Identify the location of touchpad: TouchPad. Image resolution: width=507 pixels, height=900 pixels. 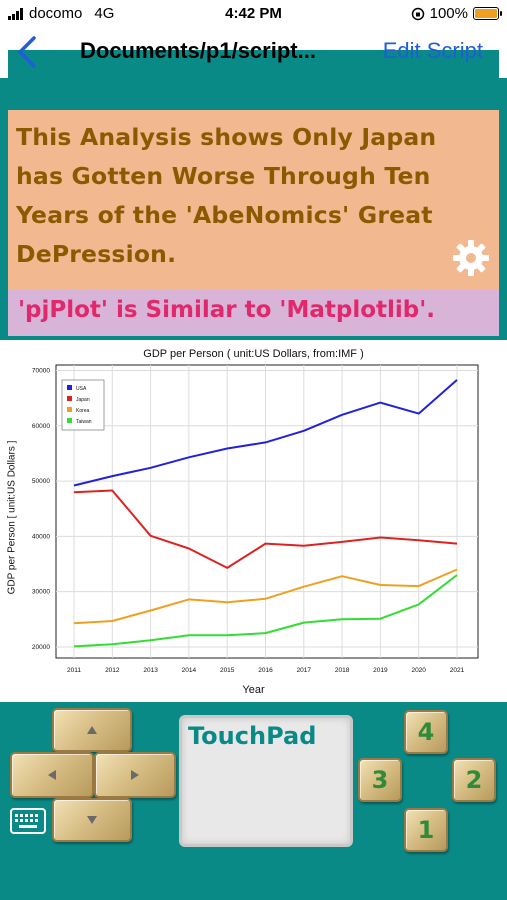
(266, 781).